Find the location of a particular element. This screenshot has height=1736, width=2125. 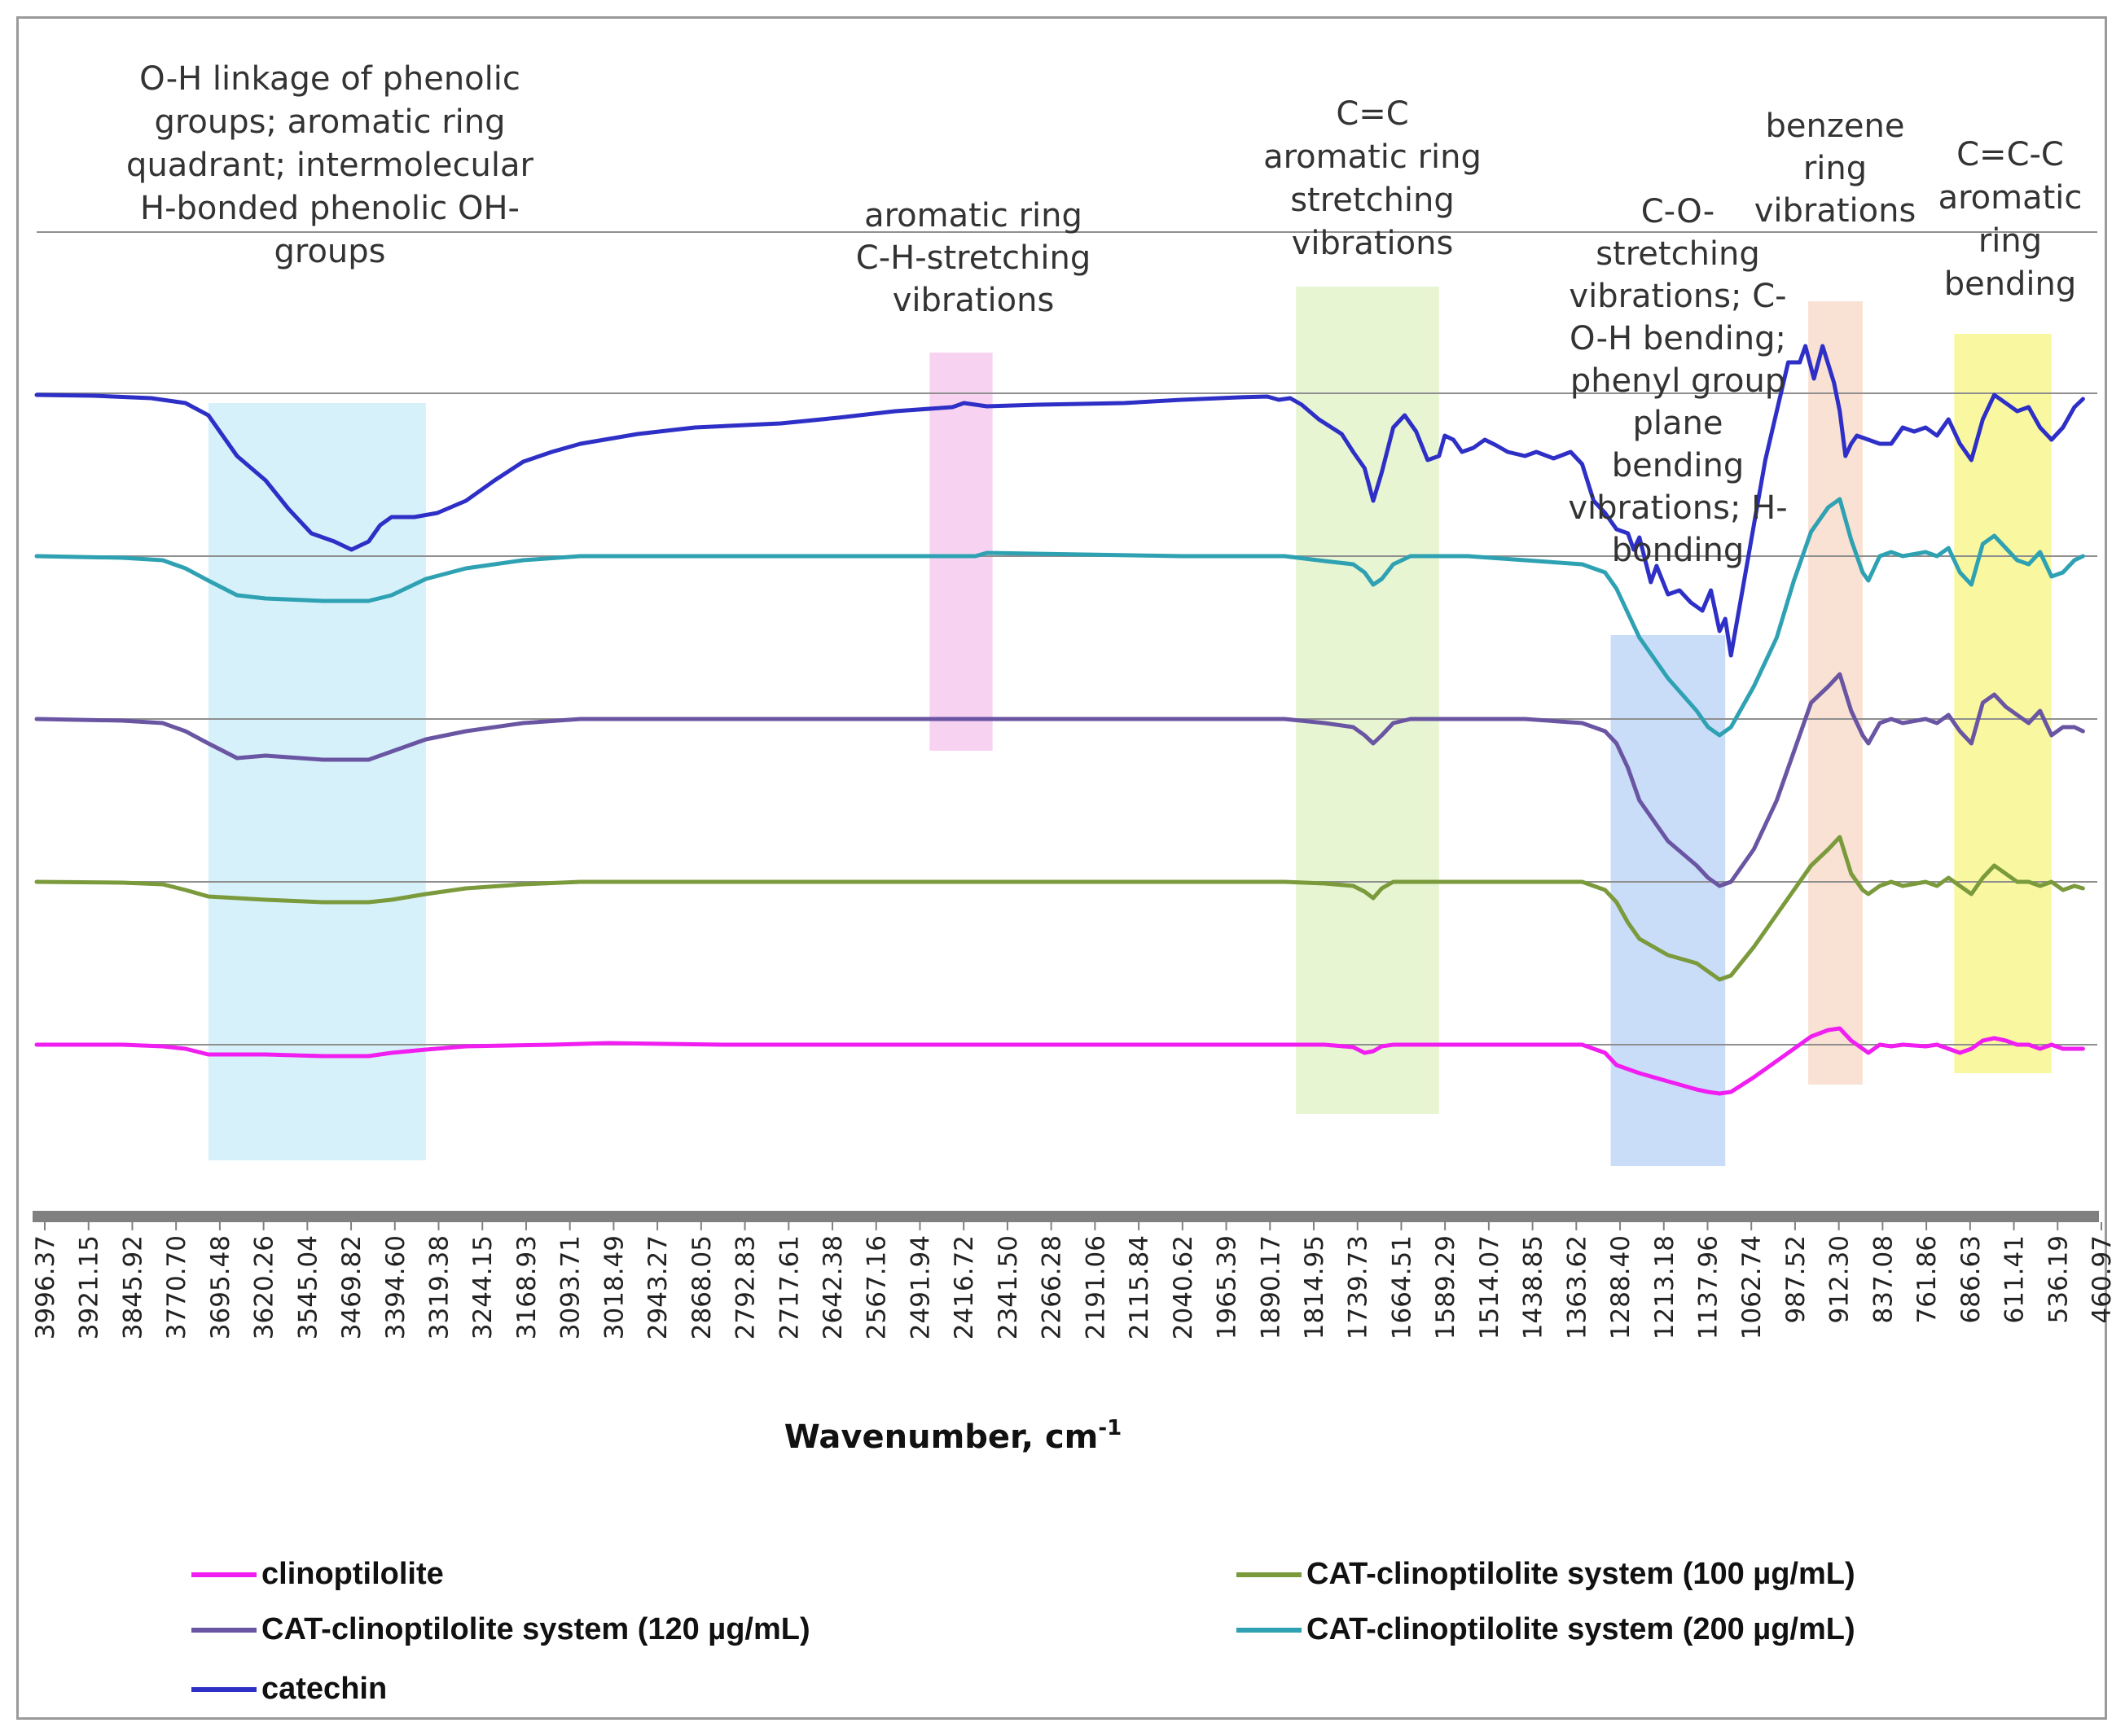

region-band-co is located at coordinates (1668, 900).